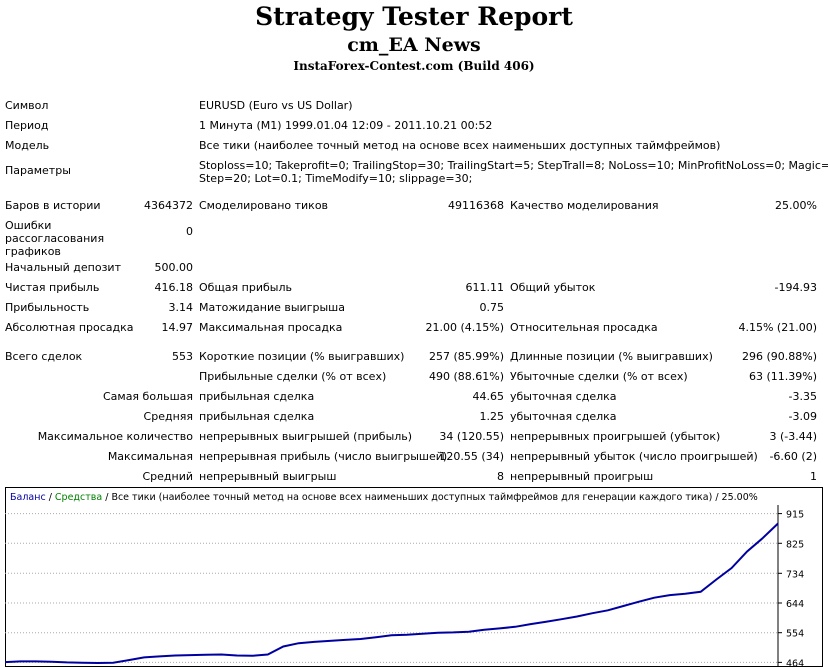  What do you see at coordinates (78, 497) in the screenshot?
I see `legend-equity: Средства` at bounding box center [78, 497].